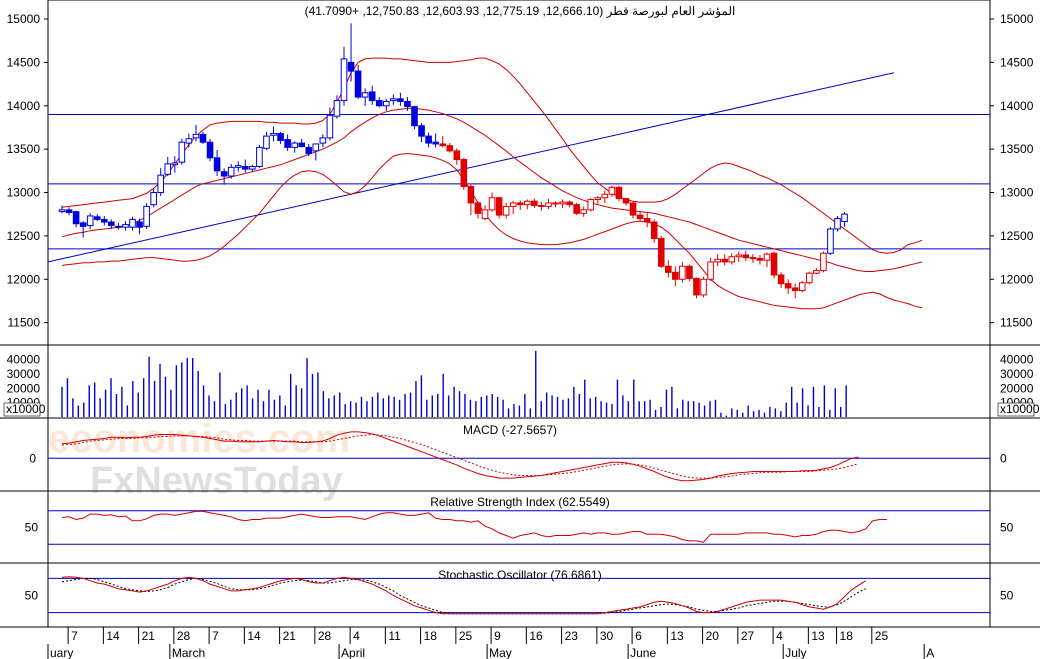 This screenshot has width=1040, height=659. What do you see at coordinates (463, 595) in the screenshot?
I see `stochastic-k-line` at bounding box center [463, 595].